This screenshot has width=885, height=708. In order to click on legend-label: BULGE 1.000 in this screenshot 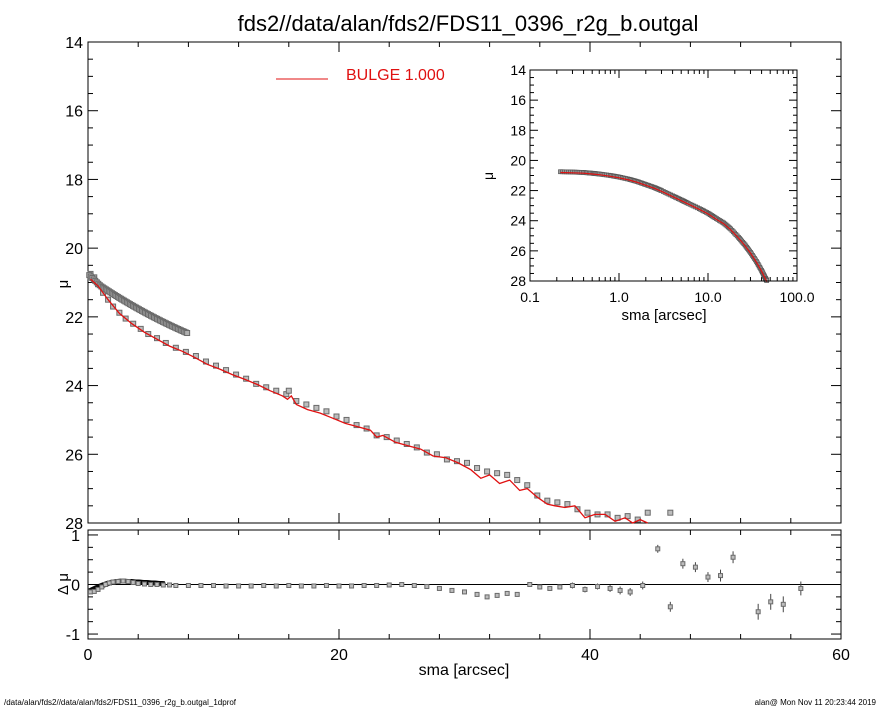, I will do `click(395, 75)`.